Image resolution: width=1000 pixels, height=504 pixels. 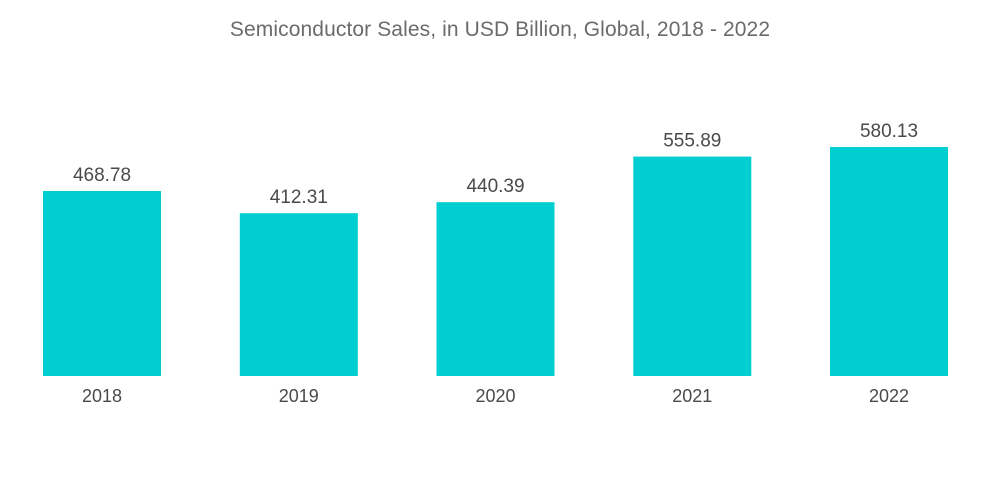 What do you see at coordinates (102, 175) in the screenshot?
I see `value-label-2018: 468.78` at bounding box center [102, 175].